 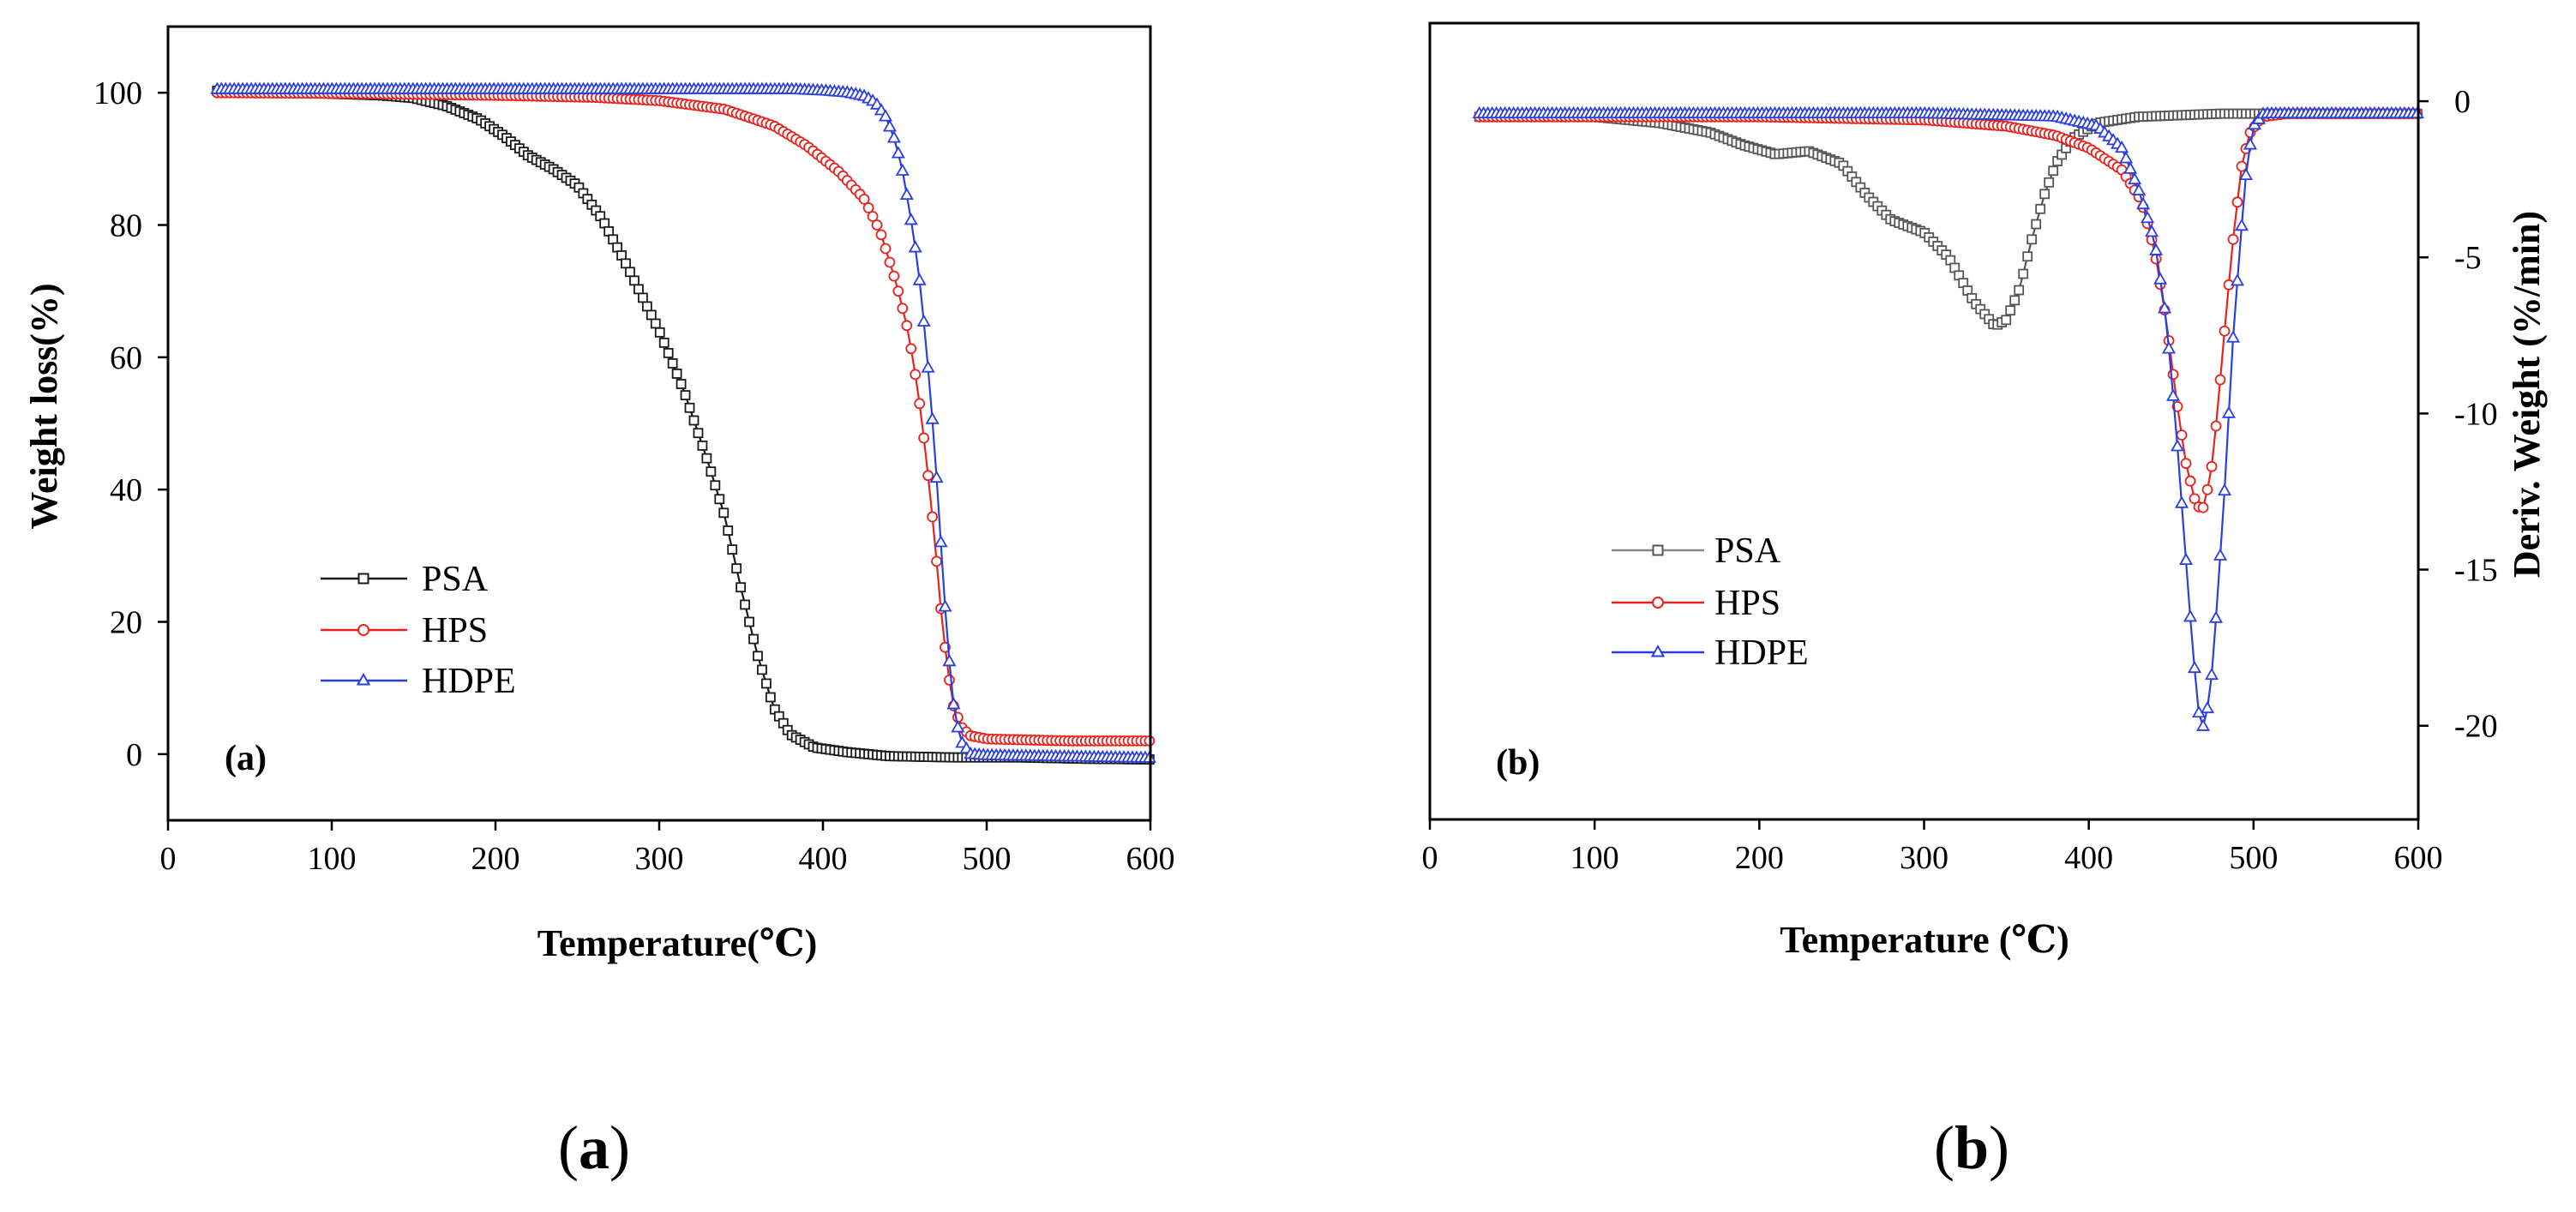 What do you see at coordinates (1971, 1147) in the screenshot?
I see `figure-caption-b: (b)` at bounding box center [1971, 1147].